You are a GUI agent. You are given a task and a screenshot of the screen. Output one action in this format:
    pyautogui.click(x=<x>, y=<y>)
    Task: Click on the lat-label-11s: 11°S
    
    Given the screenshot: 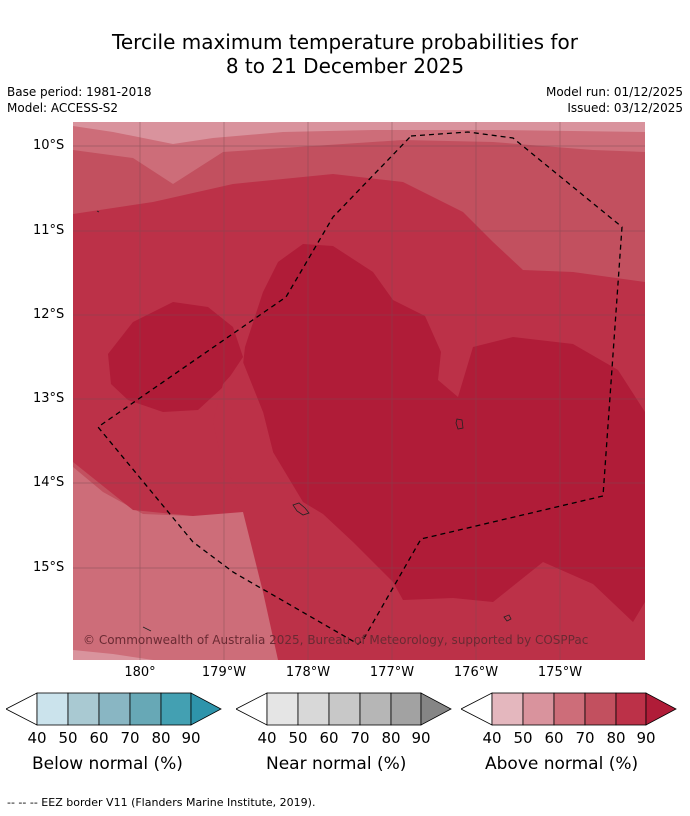 What is the action you would take?
    pyautogui.click(x=49, y=230)
    